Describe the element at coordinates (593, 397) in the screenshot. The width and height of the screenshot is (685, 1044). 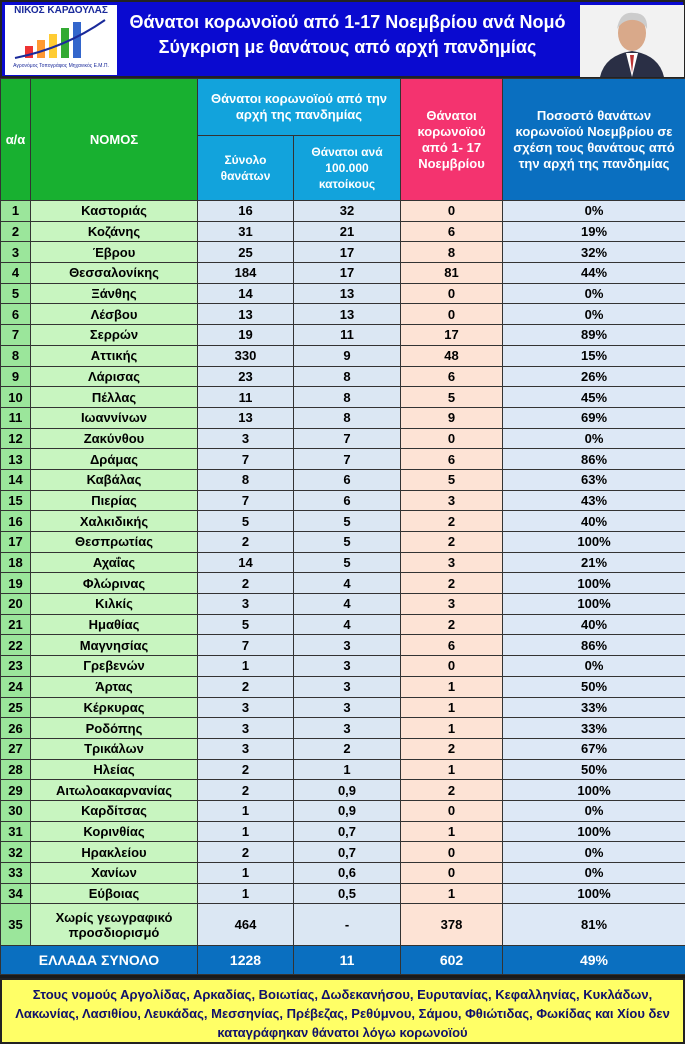
I see `percent-cell: 45%` at that location.